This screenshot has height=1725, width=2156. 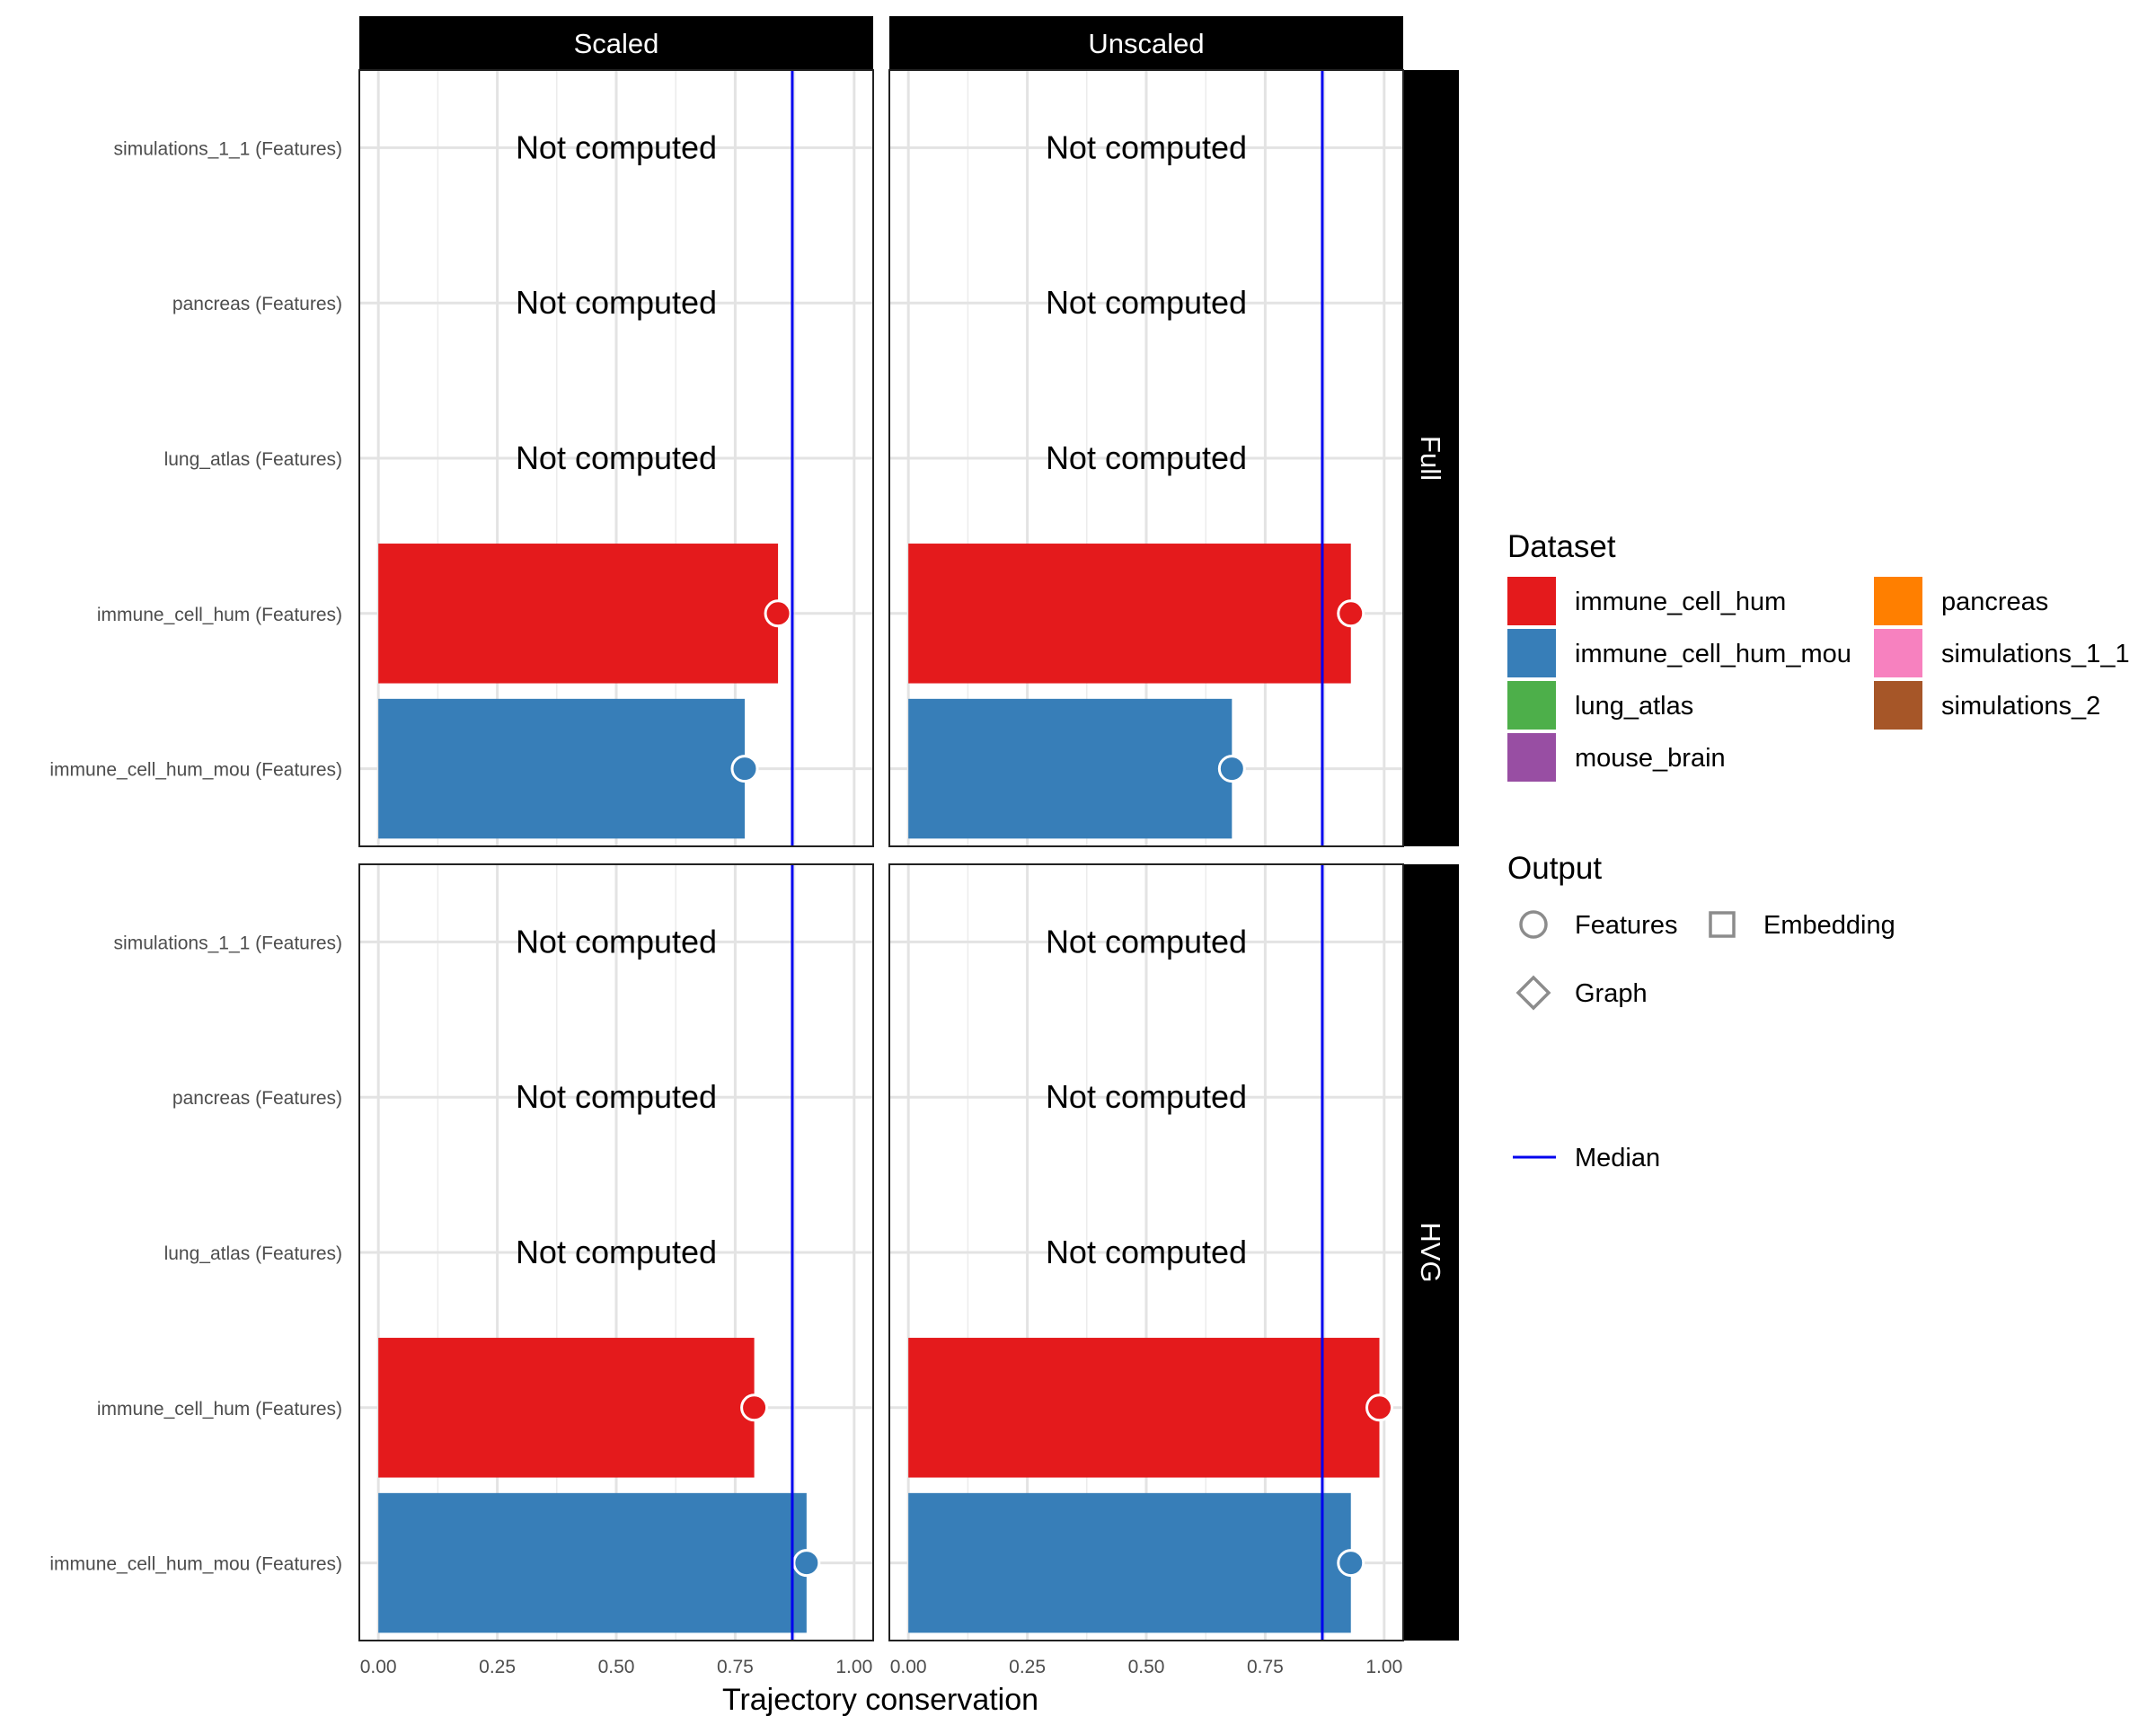 I want to click on legend-label-features: Features, so click(x=1626, y=926).